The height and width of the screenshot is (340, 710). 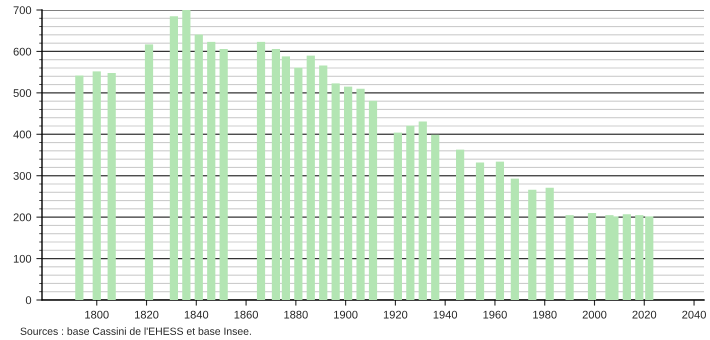 What do you see at coordinates (135, 331) in the screenshot?
I see `source-note: Sources : base Cassini de l'EHESS et base Insee.` at bounding box center [135, 331].